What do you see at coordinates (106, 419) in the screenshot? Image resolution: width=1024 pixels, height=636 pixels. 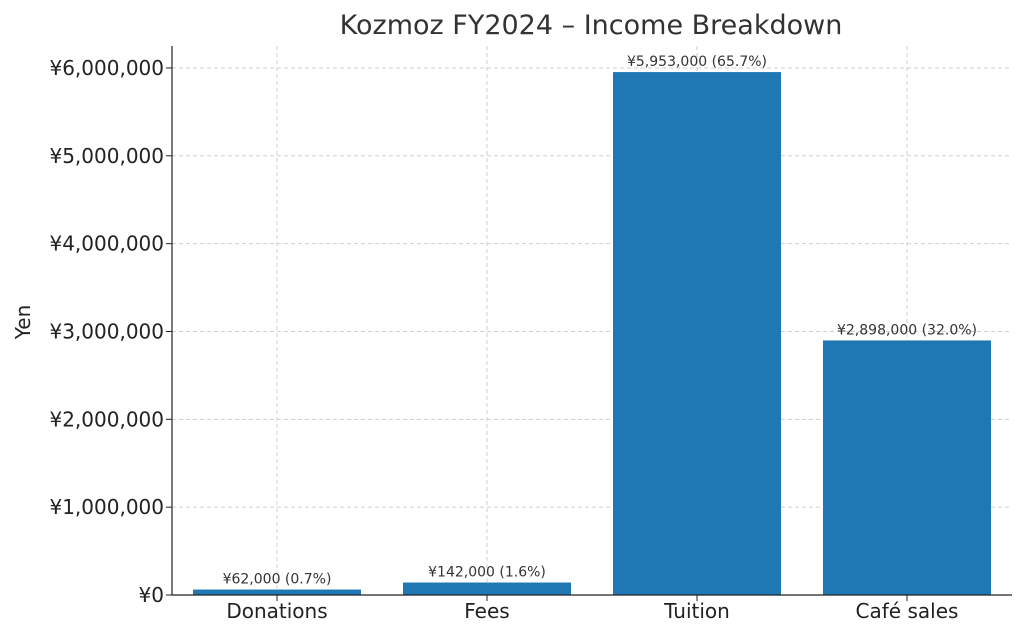 I see `y-tick-label: ¥2,000,000` at bounding box center [106, 419].